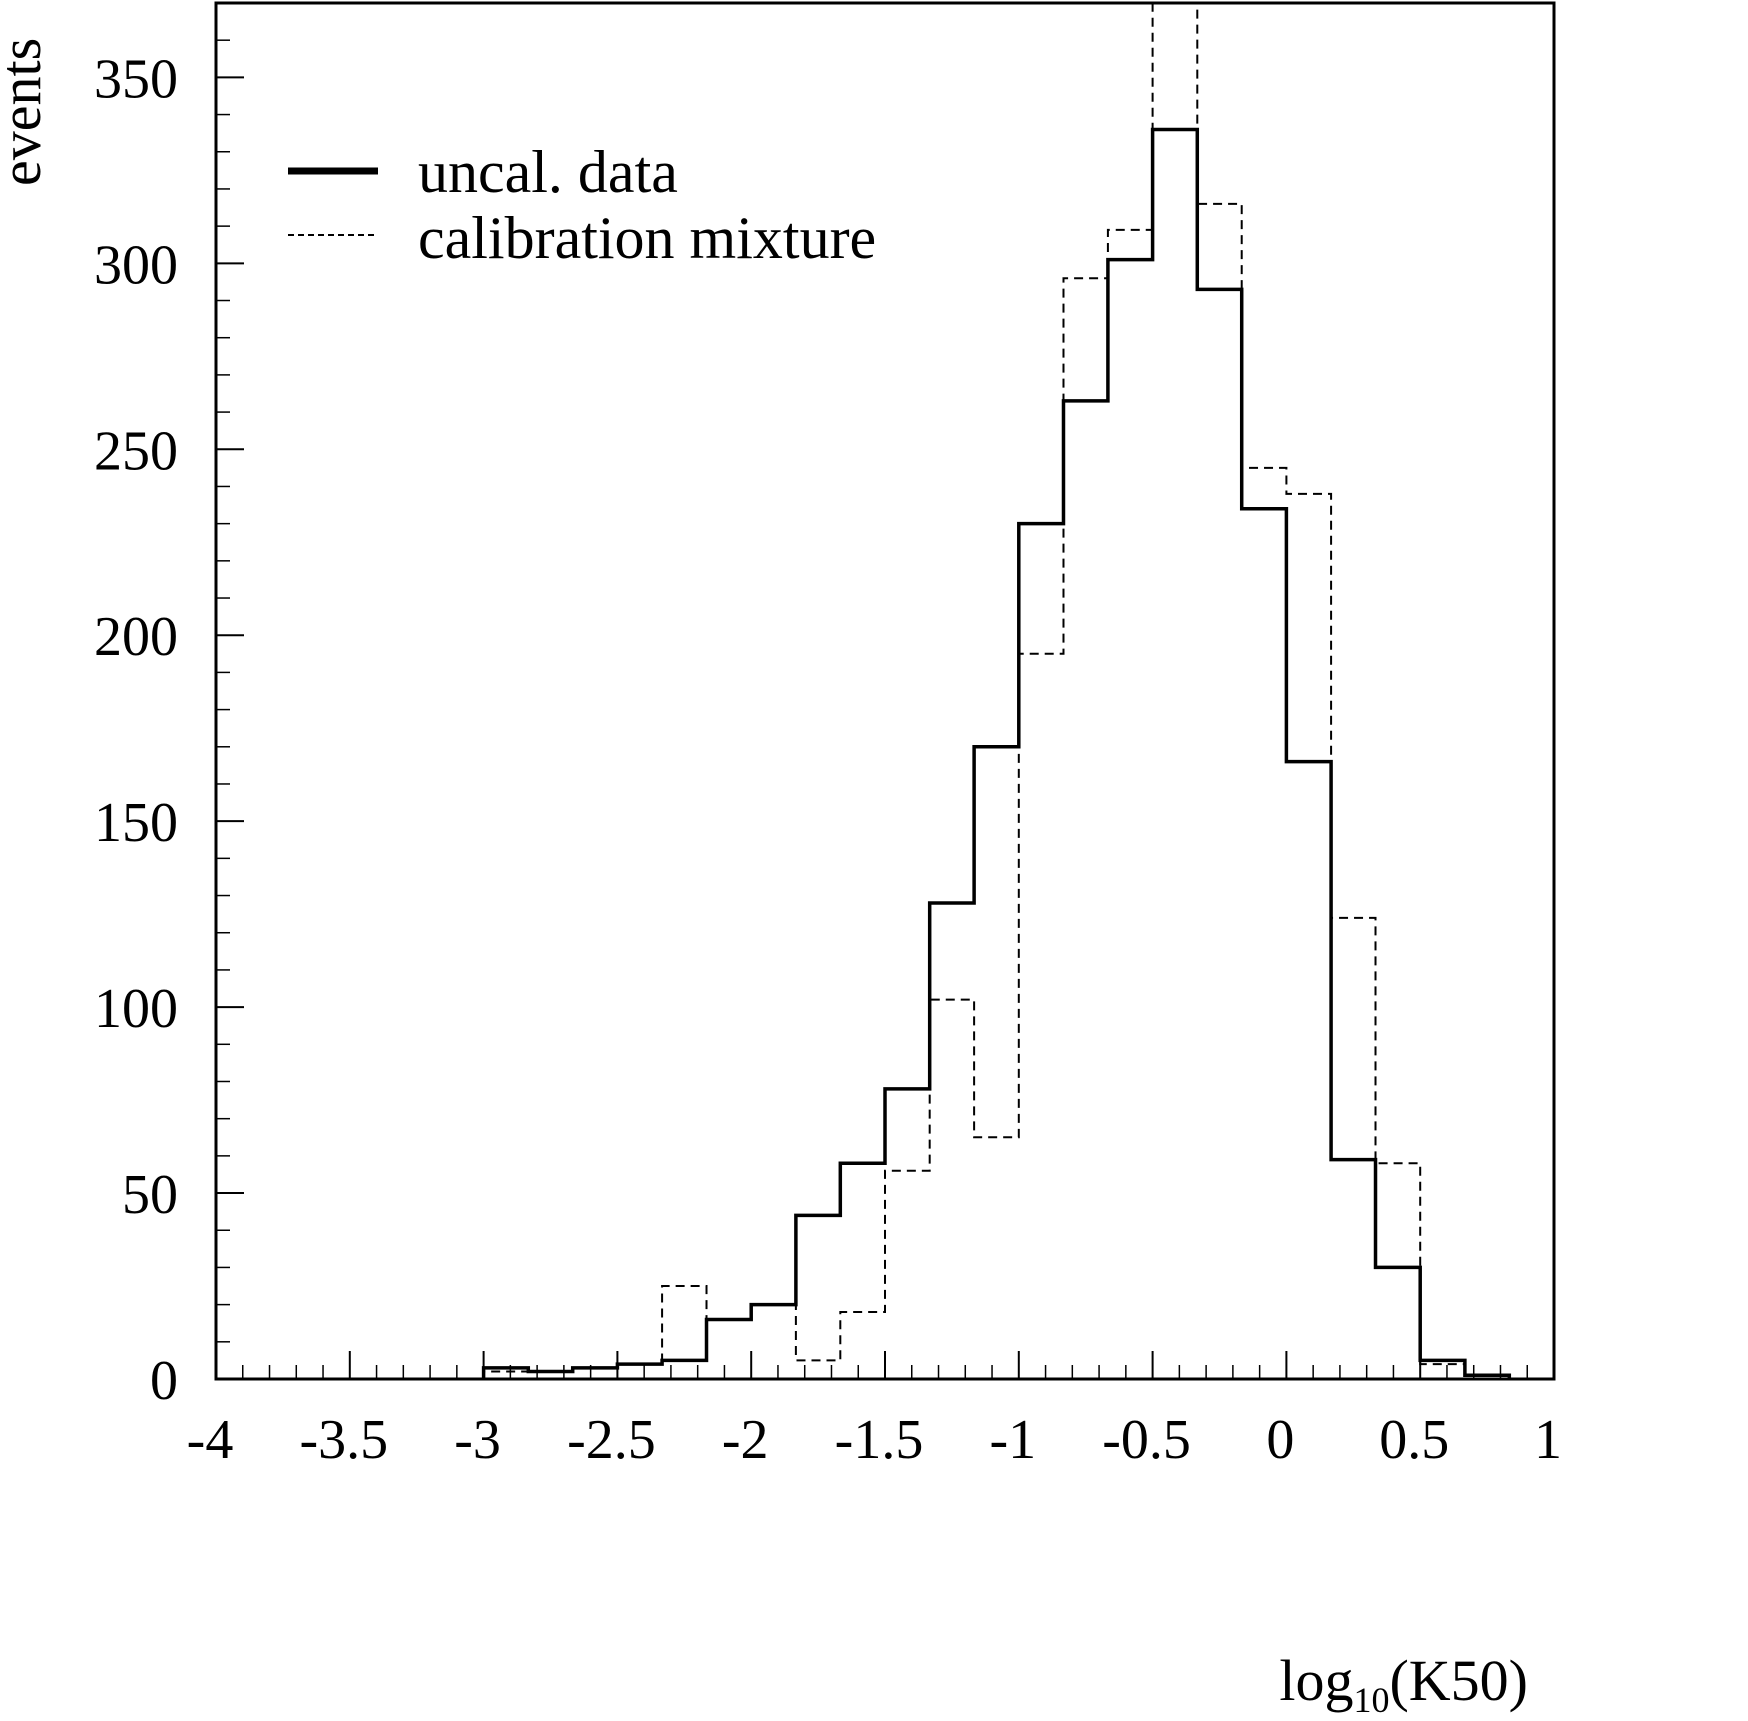 The width and height of the screenshot is (1748, 1721). Describe the element at coordinates (548, 172) in the screenshot. I see `legend-label-uncal-data: uncal. data` at that location.